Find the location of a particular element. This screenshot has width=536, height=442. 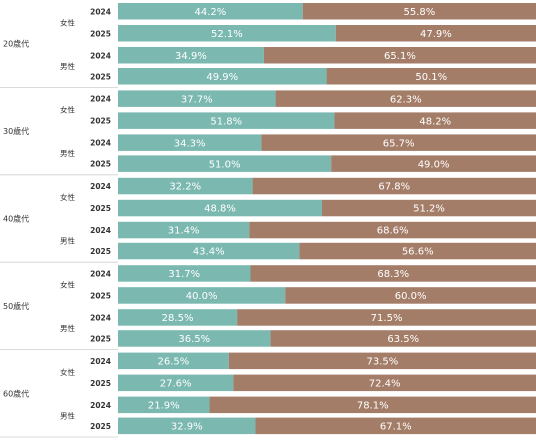

age-group-label: 30歳代 is located at coordinates (16, 131).